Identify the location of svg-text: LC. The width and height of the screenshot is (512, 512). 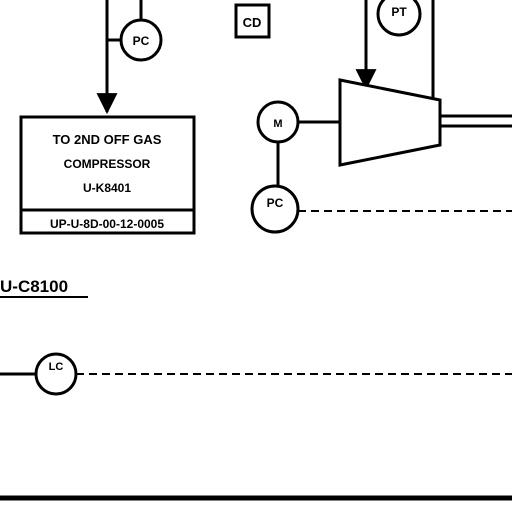
(56, 367).